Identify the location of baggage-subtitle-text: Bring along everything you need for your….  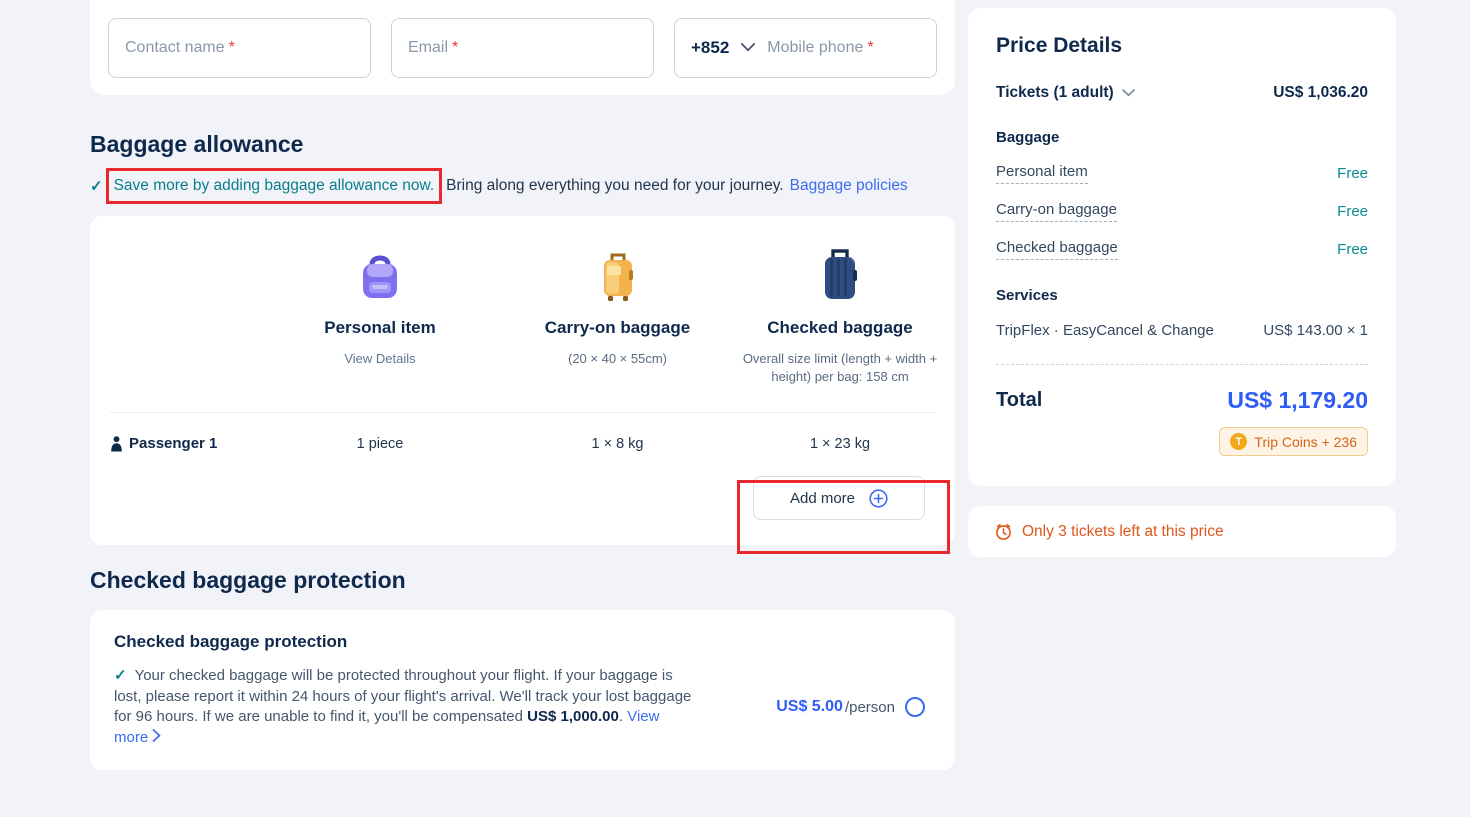
(615, 185).